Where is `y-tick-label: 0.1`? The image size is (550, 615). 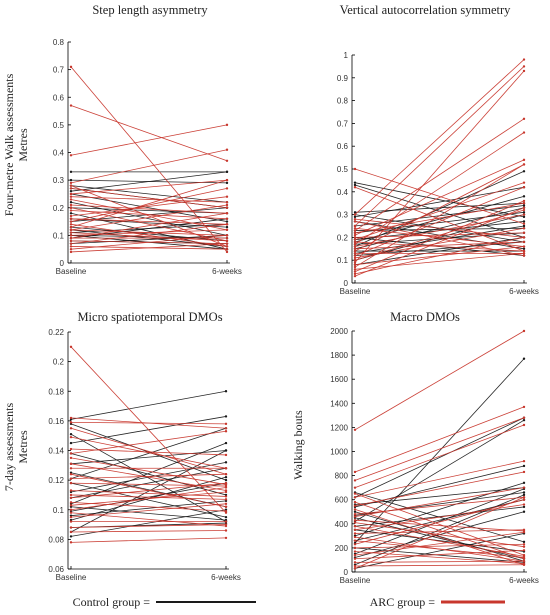 y-tick-label: 0.1 is located at coordinates (343, 260).